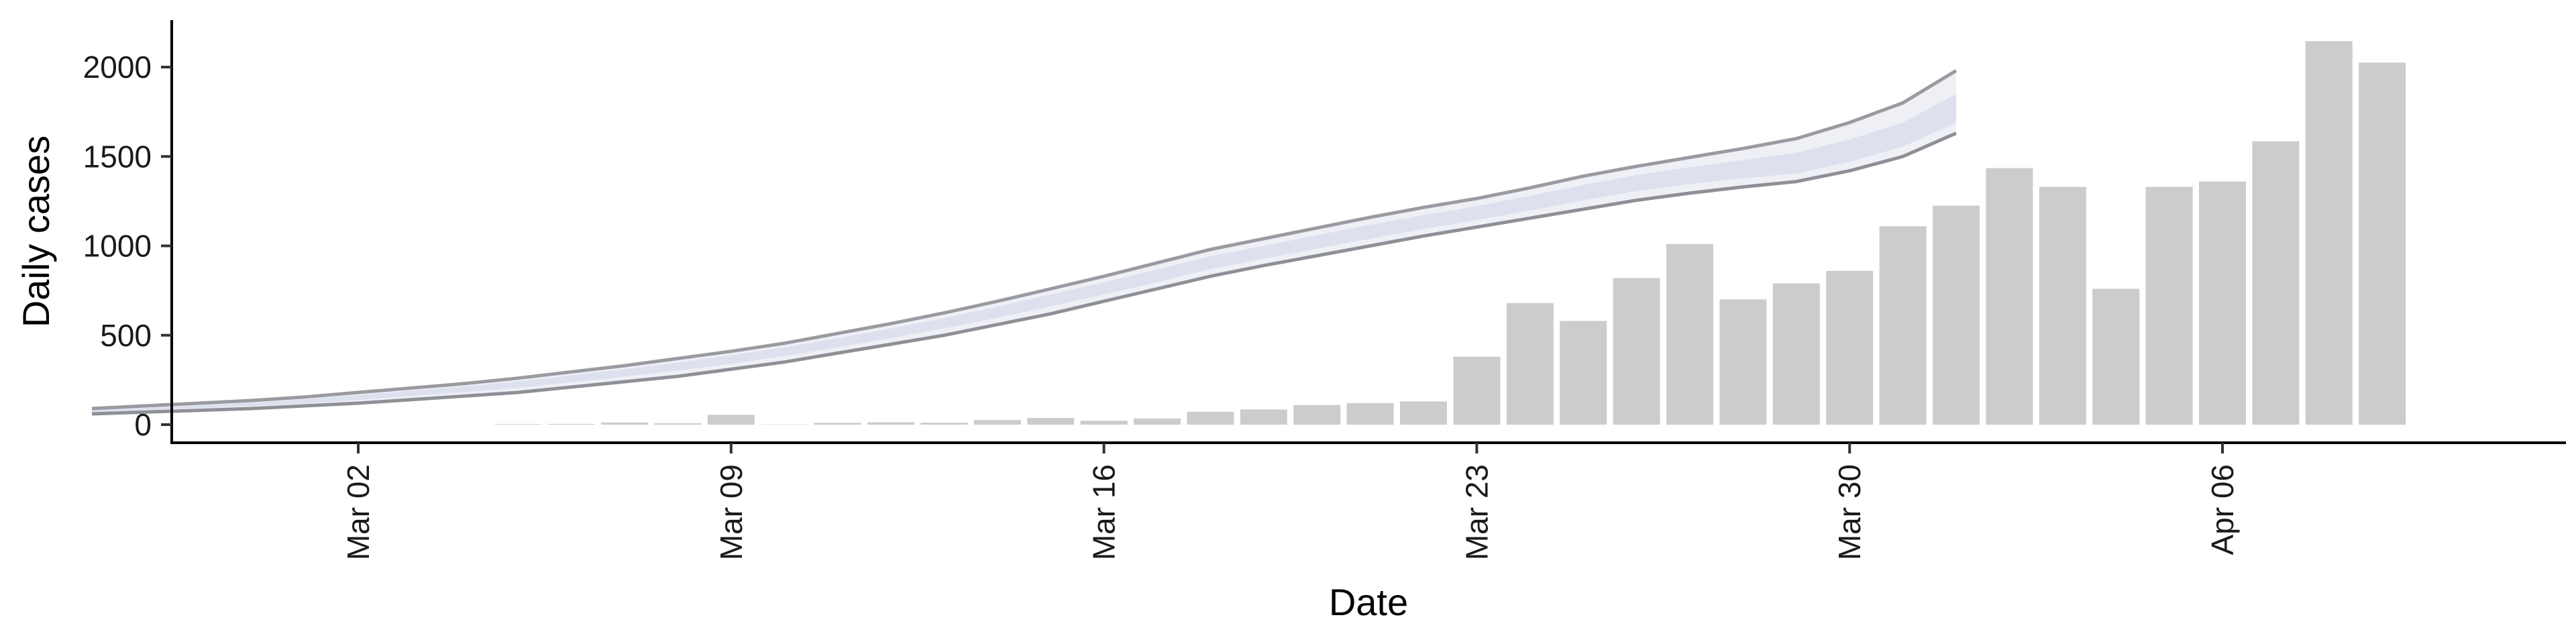 The width and height of the screenshot is (2576, 644). I want to click on x-tick-label-Apr 06: Apr 06, so click(2222, 509).